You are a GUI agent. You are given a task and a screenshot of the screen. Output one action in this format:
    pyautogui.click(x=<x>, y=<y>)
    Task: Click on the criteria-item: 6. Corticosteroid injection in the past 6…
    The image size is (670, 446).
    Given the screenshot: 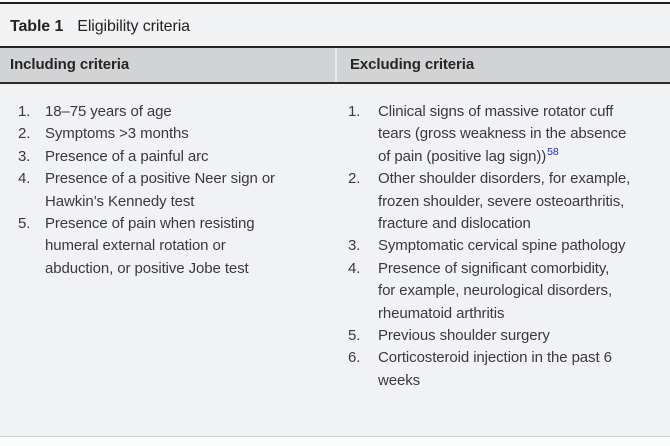 What is the action you would take?
    pyautogui.click(x=502, y=369)
    